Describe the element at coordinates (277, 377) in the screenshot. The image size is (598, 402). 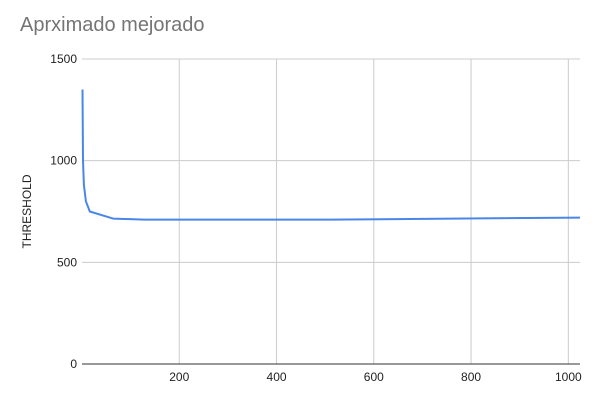
I see `x-tick-label: 400` at that location.